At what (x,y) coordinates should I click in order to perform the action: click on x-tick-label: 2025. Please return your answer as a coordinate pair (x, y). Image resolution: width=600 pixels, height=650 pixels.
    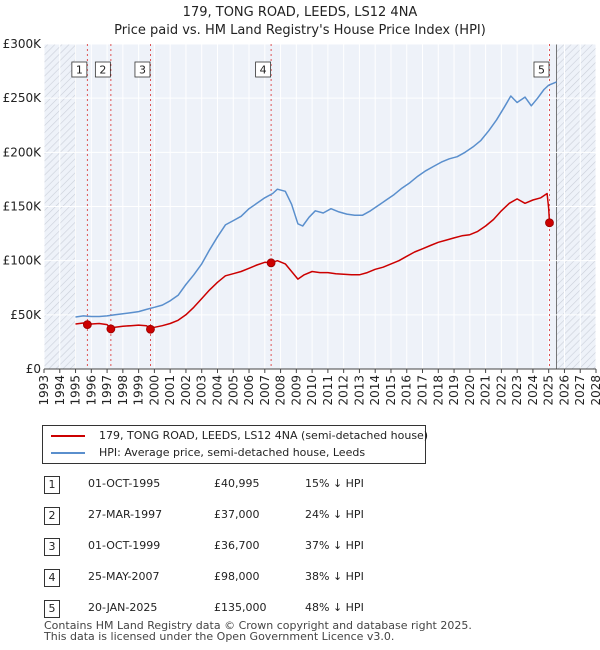
    Looking at the image, I should click on (549, 390).